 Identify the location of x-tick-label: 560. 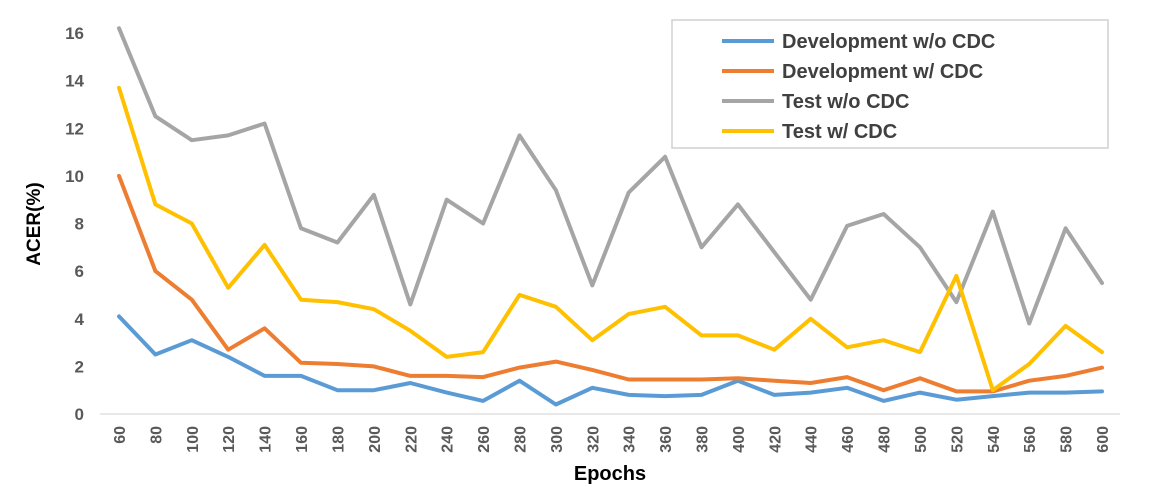
(1030, 439).